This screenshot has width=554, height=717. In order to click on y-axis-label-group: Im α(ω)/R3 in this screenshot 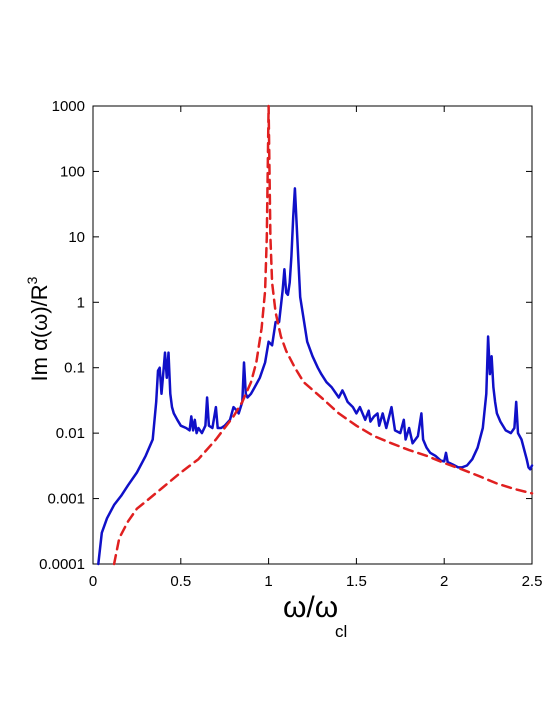, I will do `click(38, 328)`.